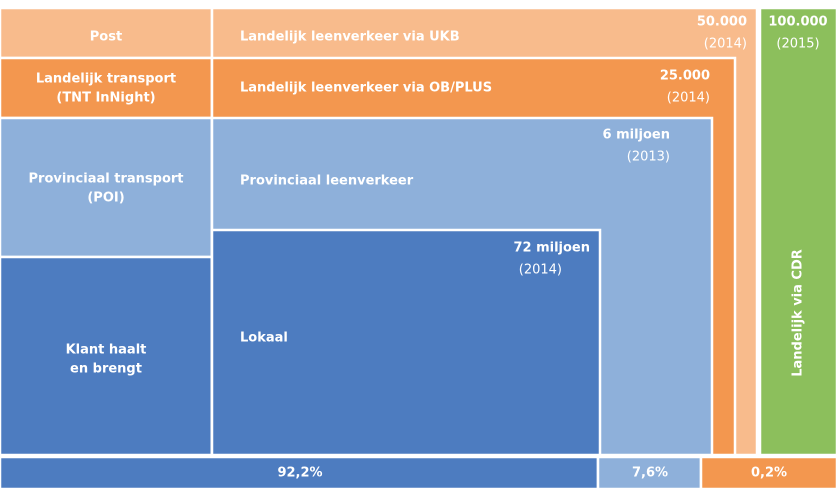  I want to click on cell-label: (TNT InNight), so click(105, 98).